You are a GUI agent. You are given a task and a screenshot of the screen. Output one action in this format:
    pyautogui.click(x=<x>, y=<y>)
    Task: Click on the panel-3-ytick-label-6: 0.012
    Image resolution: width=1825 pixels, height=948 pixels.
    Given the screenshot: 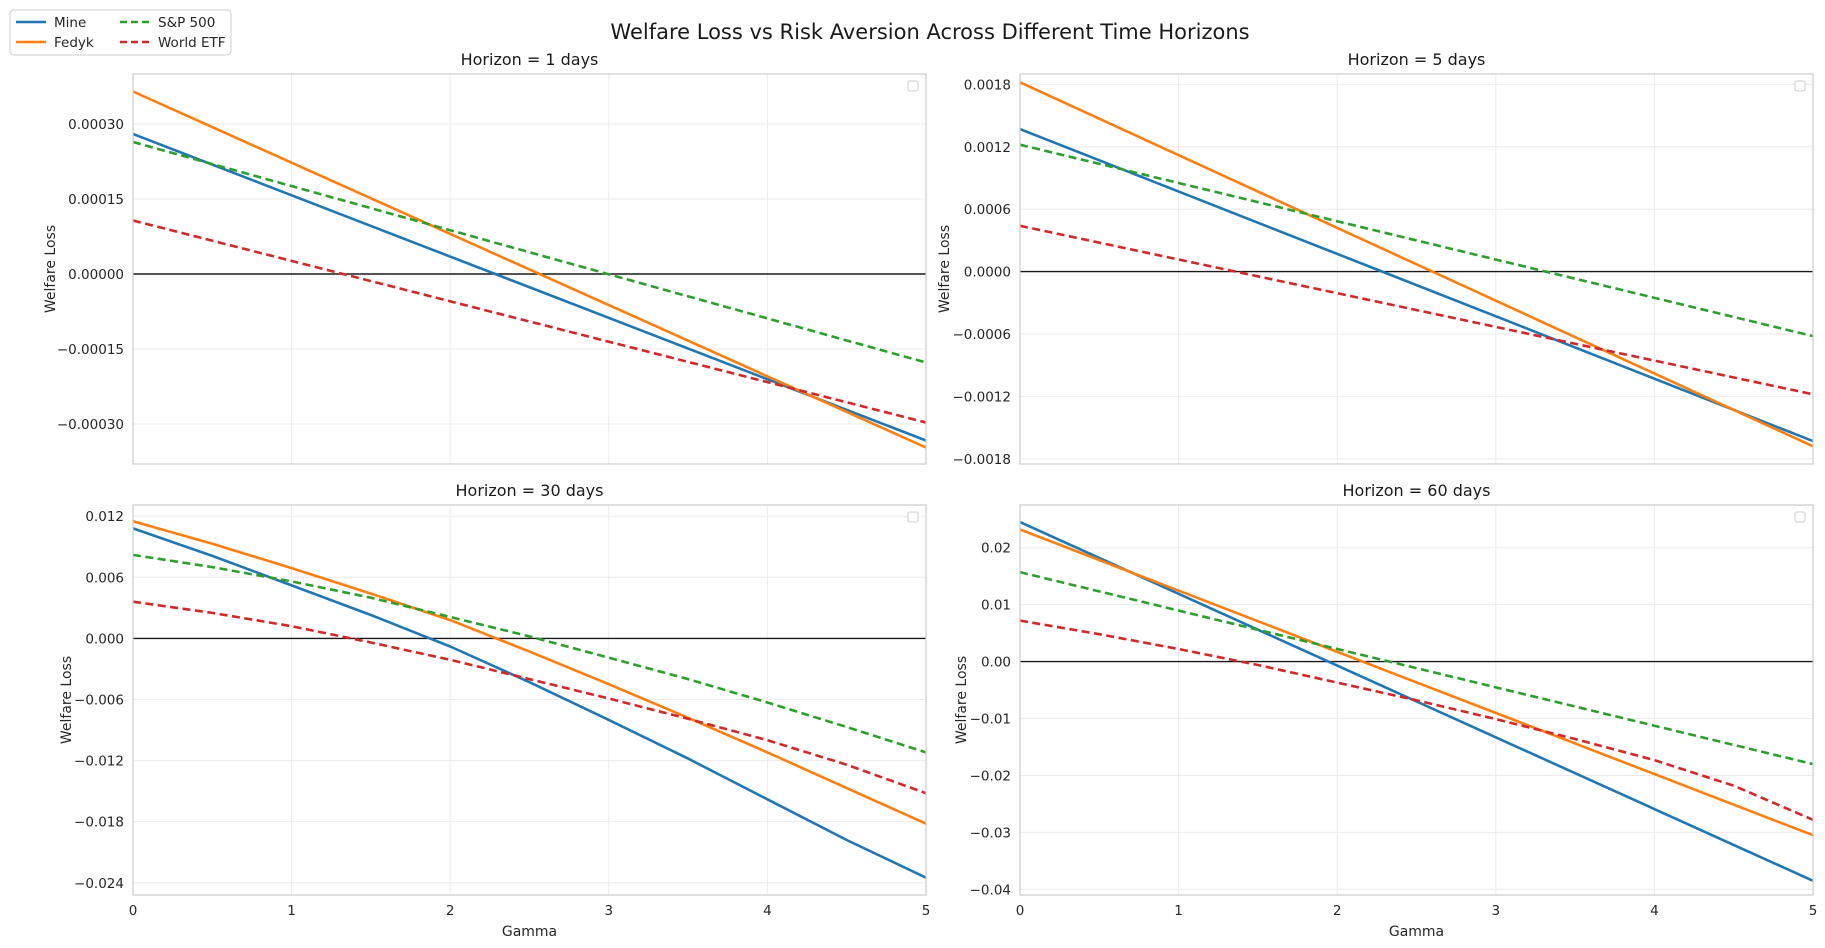 What is the action you would take?
    pyautogui.click(x=104, y=517)
    